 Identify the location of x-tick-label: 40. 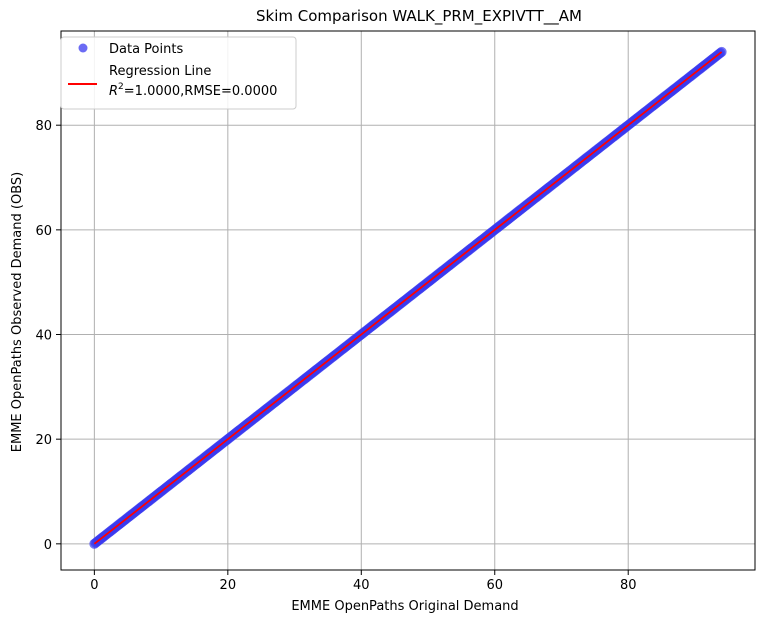
(361, 585).